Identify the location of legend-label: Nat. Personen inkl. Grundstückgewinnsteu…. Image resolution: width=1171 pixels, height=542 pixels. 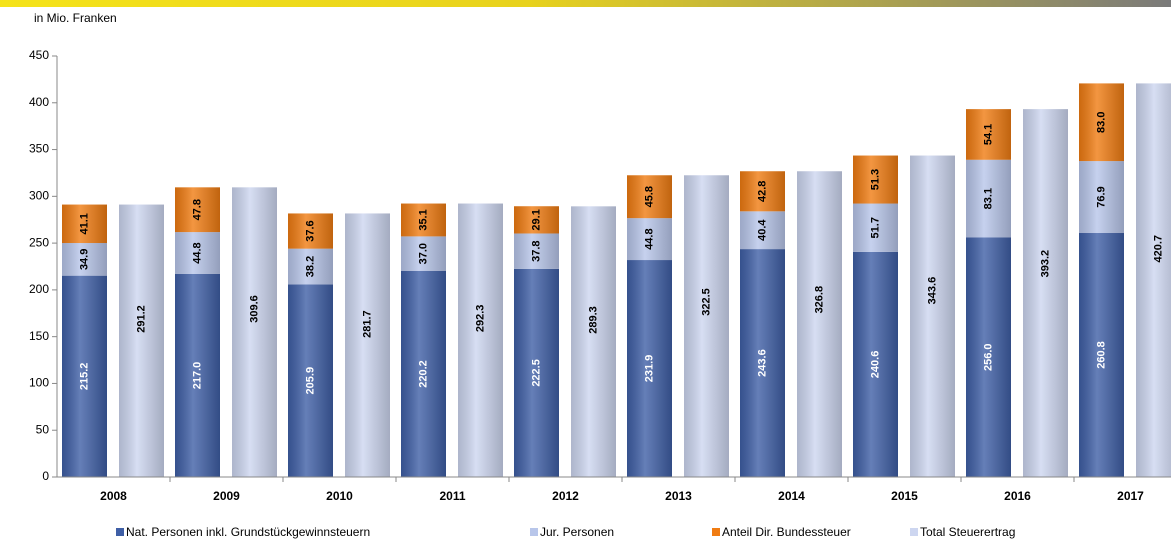
(248, 532).